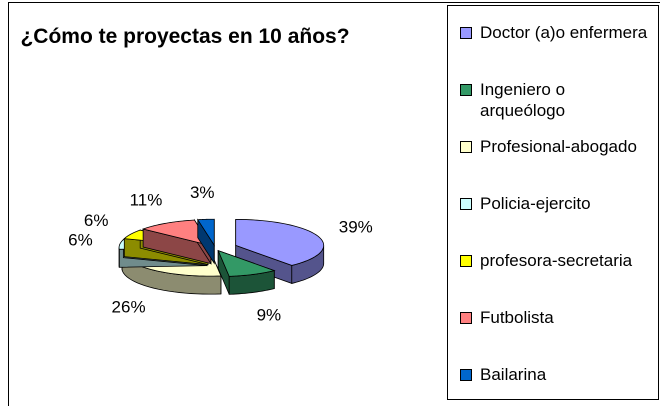 The image size is (660, 406). Describe the element at coordinates (185, 36) in the screenshot. I see `chart-title: ¿Cómo te proyectas en 10 años?` at that location.